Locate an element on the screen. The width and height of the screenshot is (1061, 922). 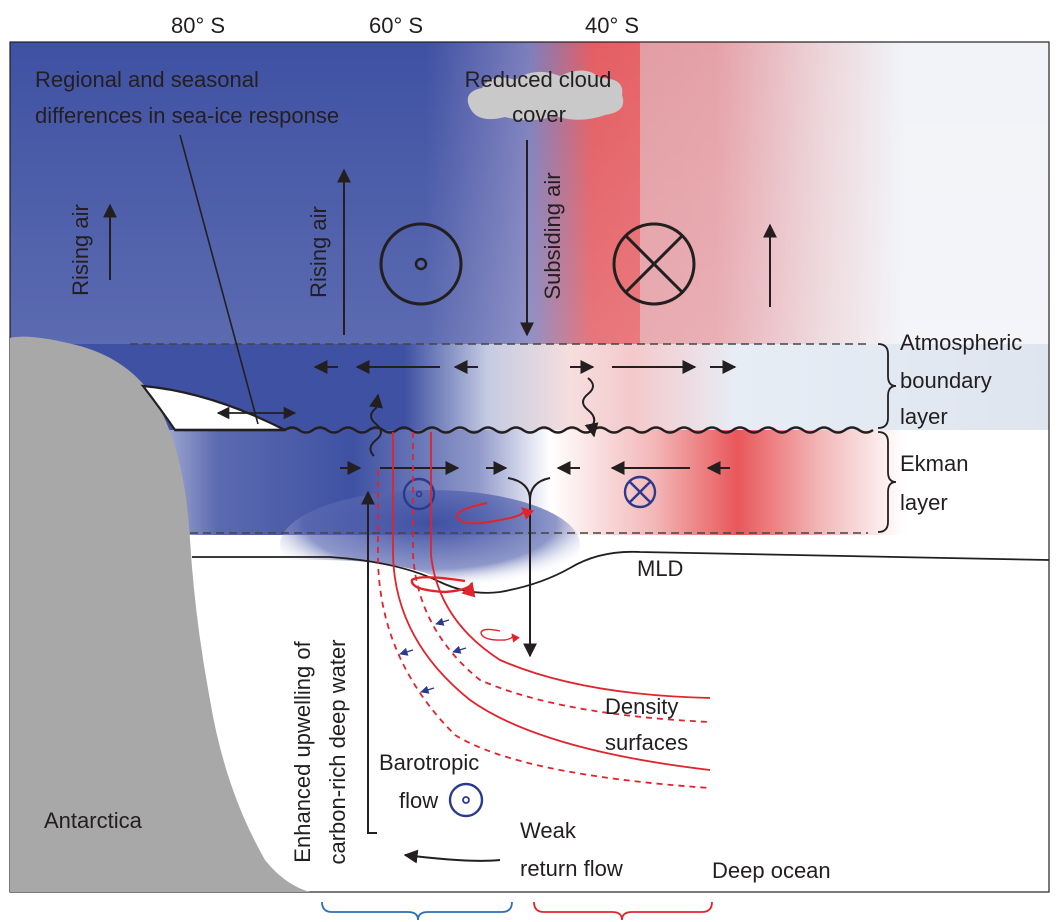
eddy-arrow-mld is located at coordinates (443, 587).